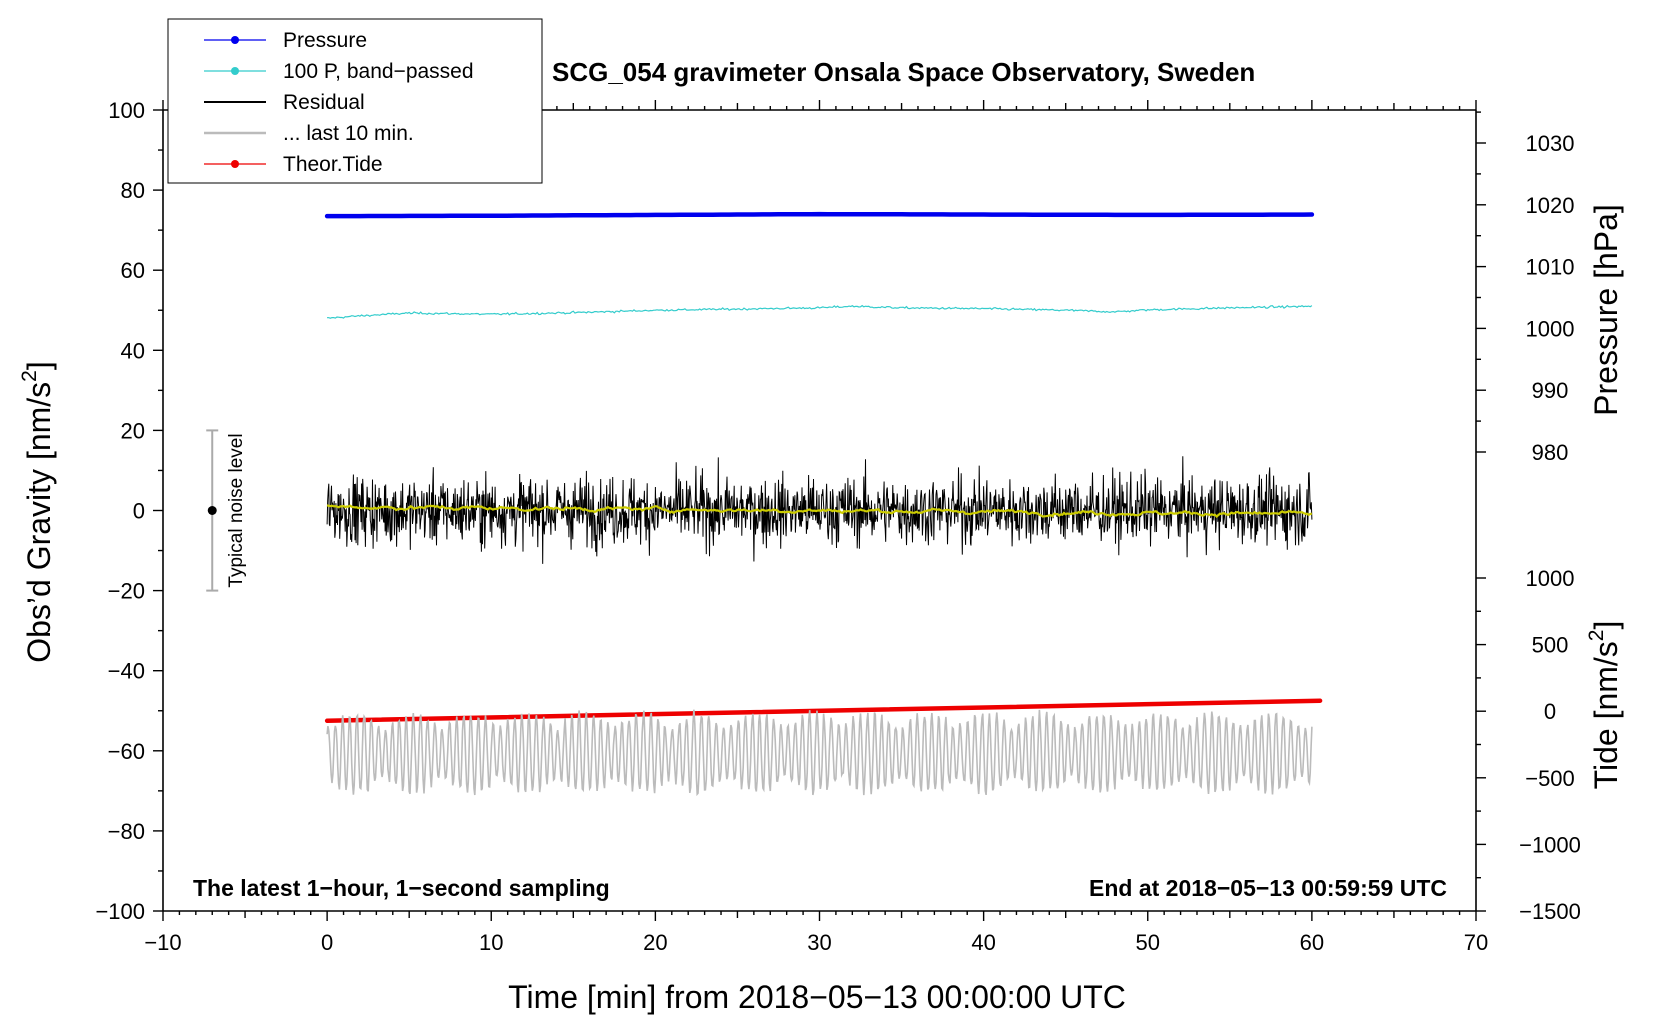 This screenshot has width=1660, height=1020. Describe the element at coordinates (491, 942) in the screenshot. I see `x-tick-label: 10` at that location.